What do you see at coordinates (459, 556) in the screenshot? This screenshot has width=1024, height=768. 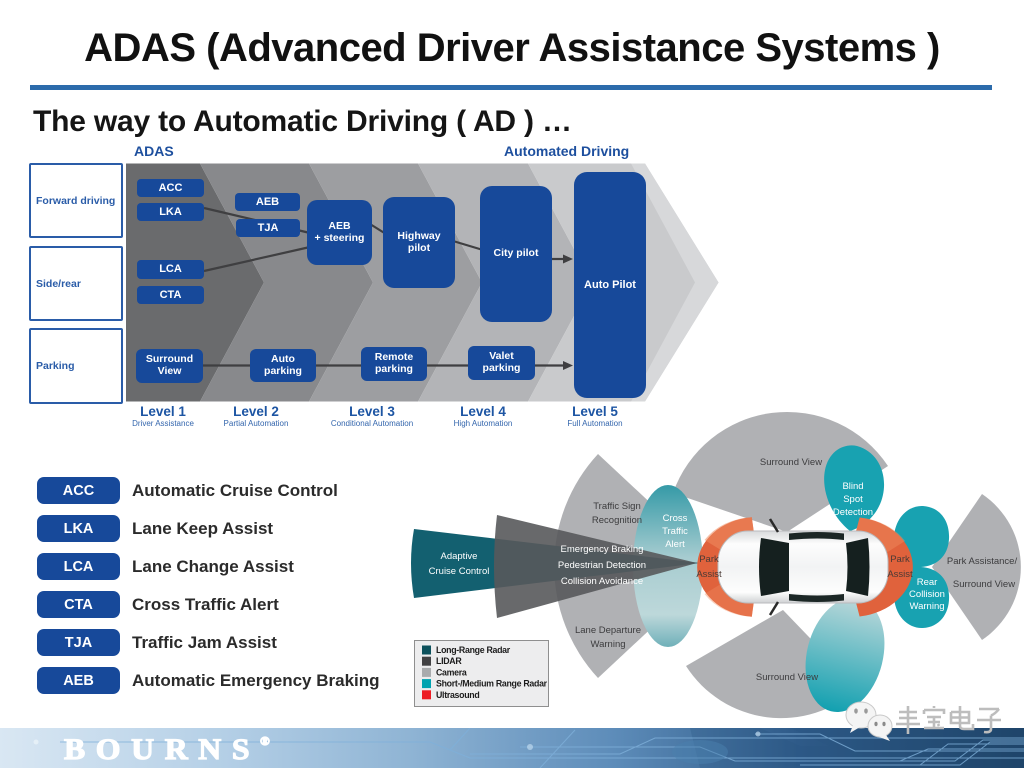 I see `svg-text: Adaptive` at bounding box center [459, 556].